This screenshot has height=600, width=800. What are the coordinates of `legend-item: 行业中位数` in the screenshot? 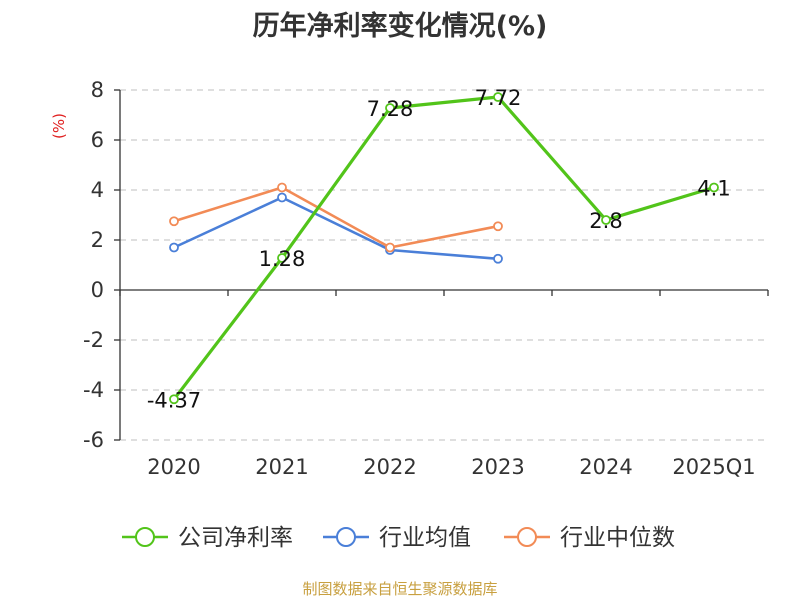 It's located at (617, 538).